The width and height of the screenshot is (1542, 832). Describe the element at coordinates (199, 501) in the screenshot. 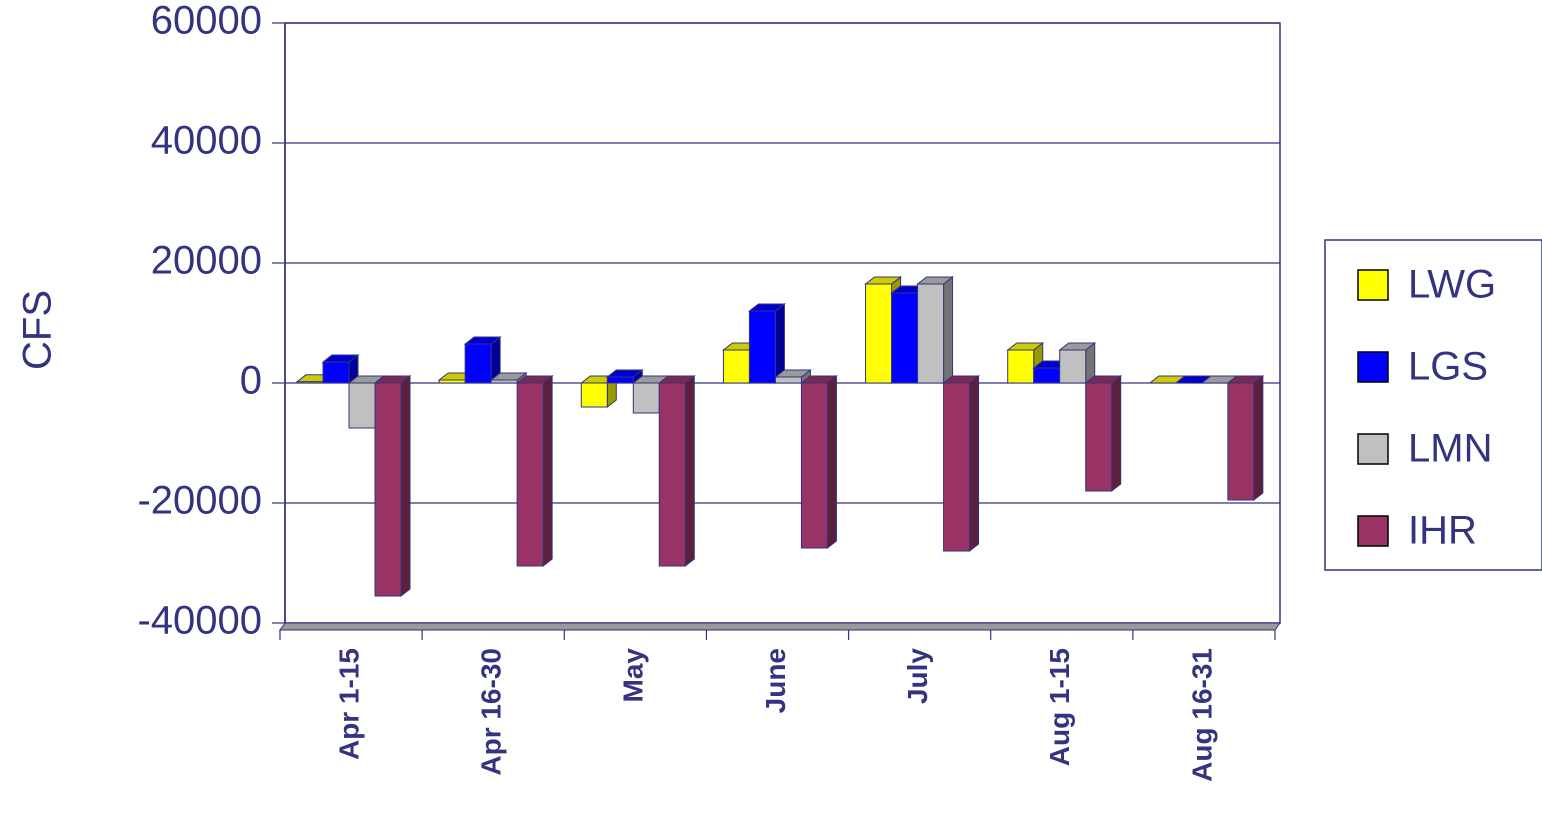

I see `y-tick-label: -20000` at that location.